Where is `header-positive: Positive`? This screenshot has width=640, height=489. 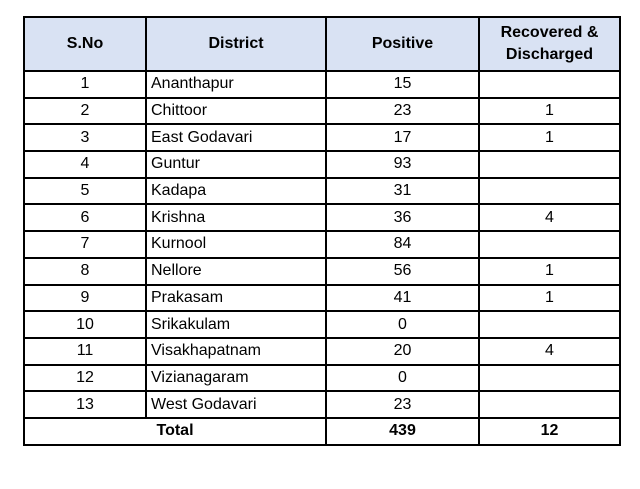
header-positive: Positive is located at coordinates (402, 44).